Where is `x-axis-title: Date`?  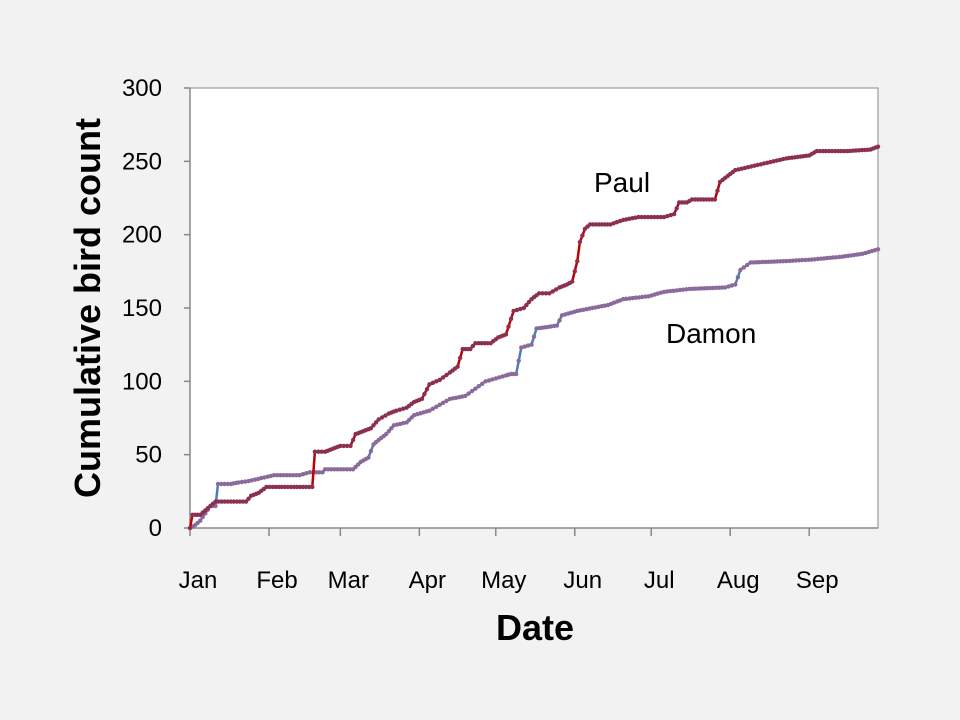
x-axis-title: Date is located at coordinates (535, 627).